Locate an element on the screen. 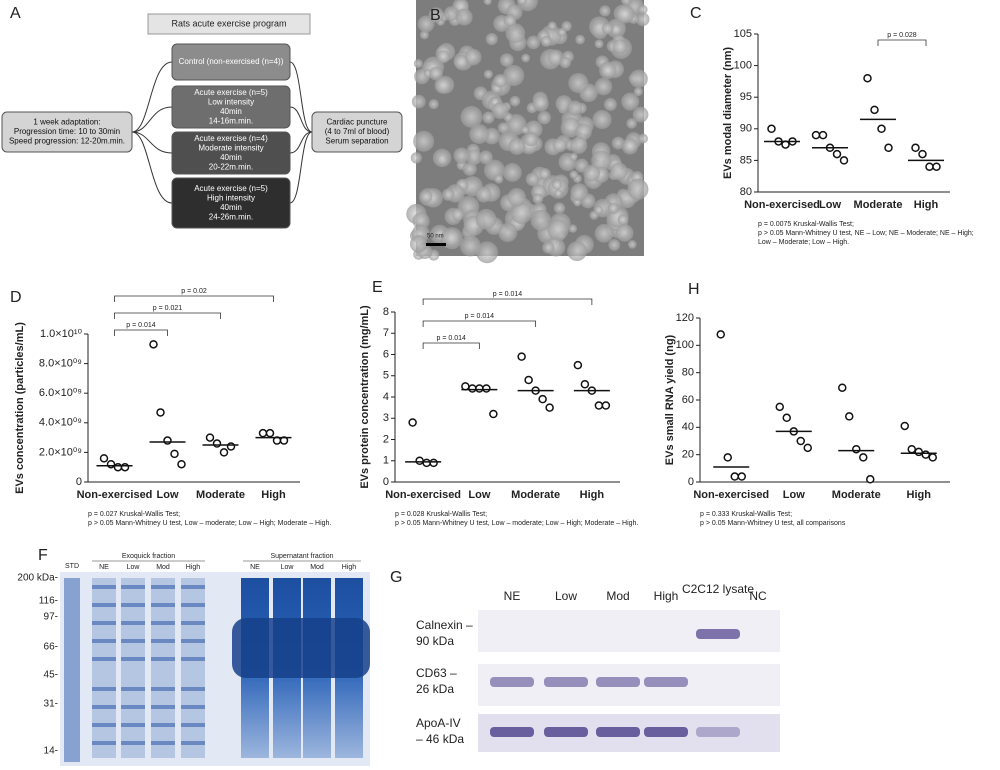 The width and height of the screenshot is (1000, 770). lane-label: NE is located at coordinates (255, 567).